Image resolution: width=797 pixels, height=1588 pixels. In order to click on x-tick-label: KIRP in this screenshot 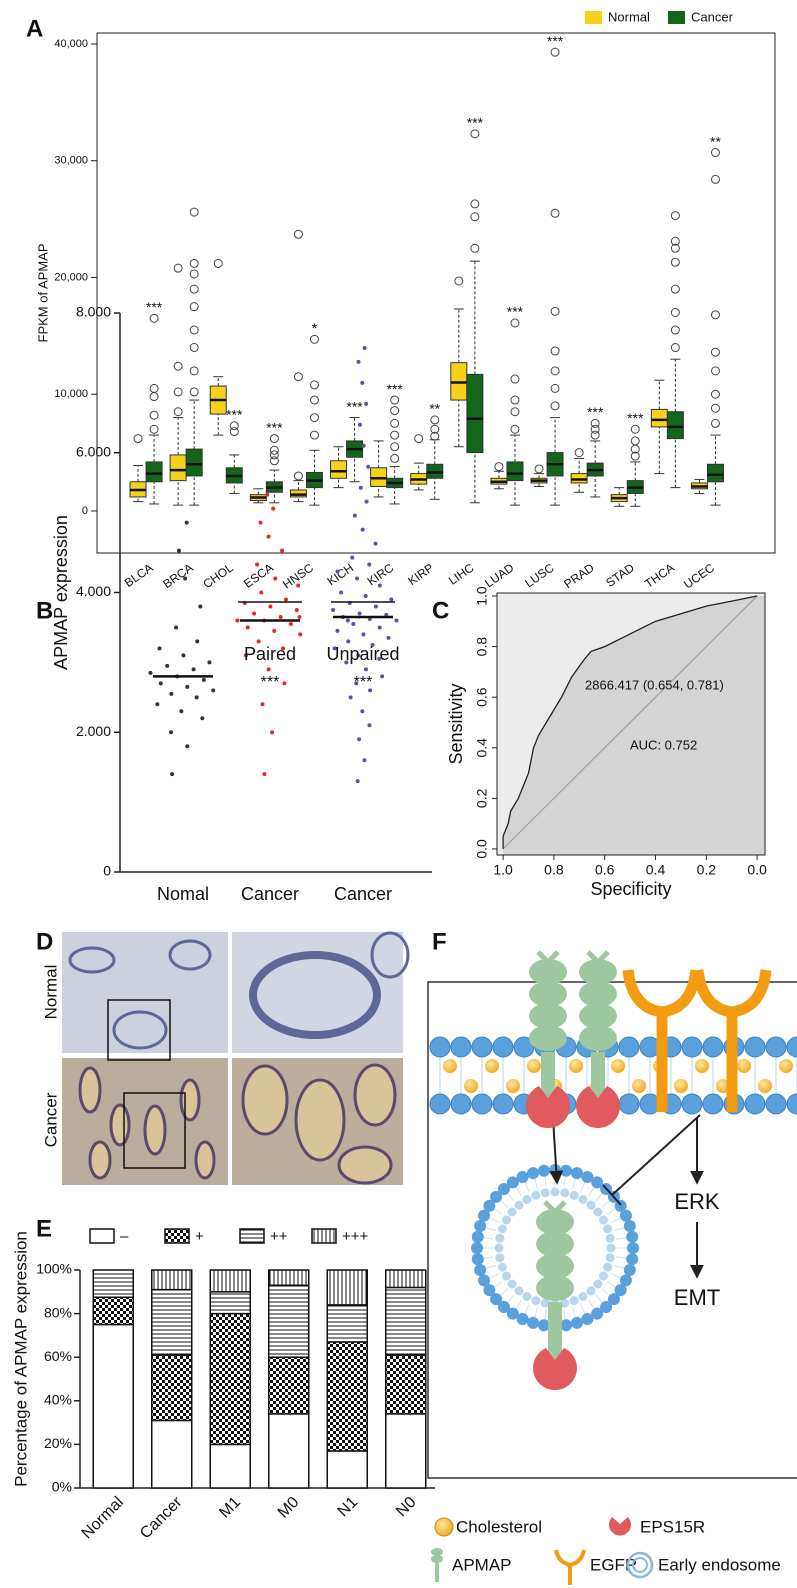, I will do `click(420, 575)`.